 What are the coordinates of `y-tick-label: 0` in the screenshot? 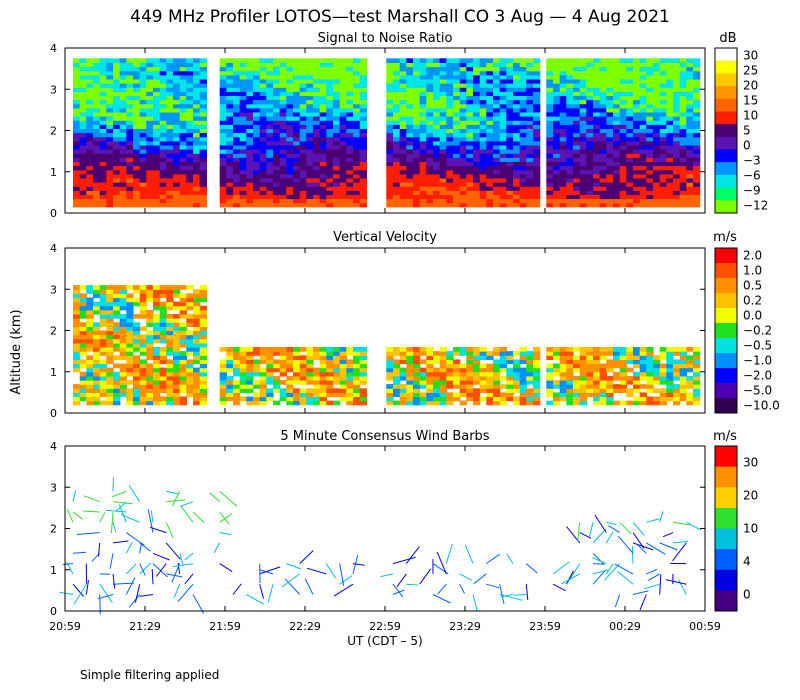 It's located at (53, 213).